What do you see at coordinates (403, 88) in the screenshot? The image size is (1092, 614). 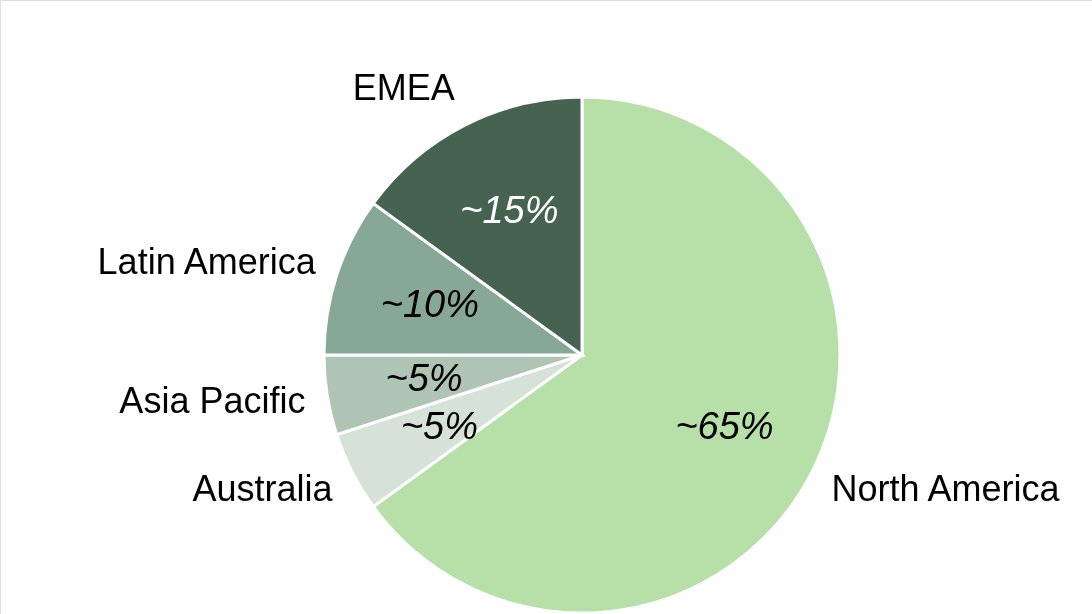 I see `slice-label: EMEA` at bounding box center [403, 88].